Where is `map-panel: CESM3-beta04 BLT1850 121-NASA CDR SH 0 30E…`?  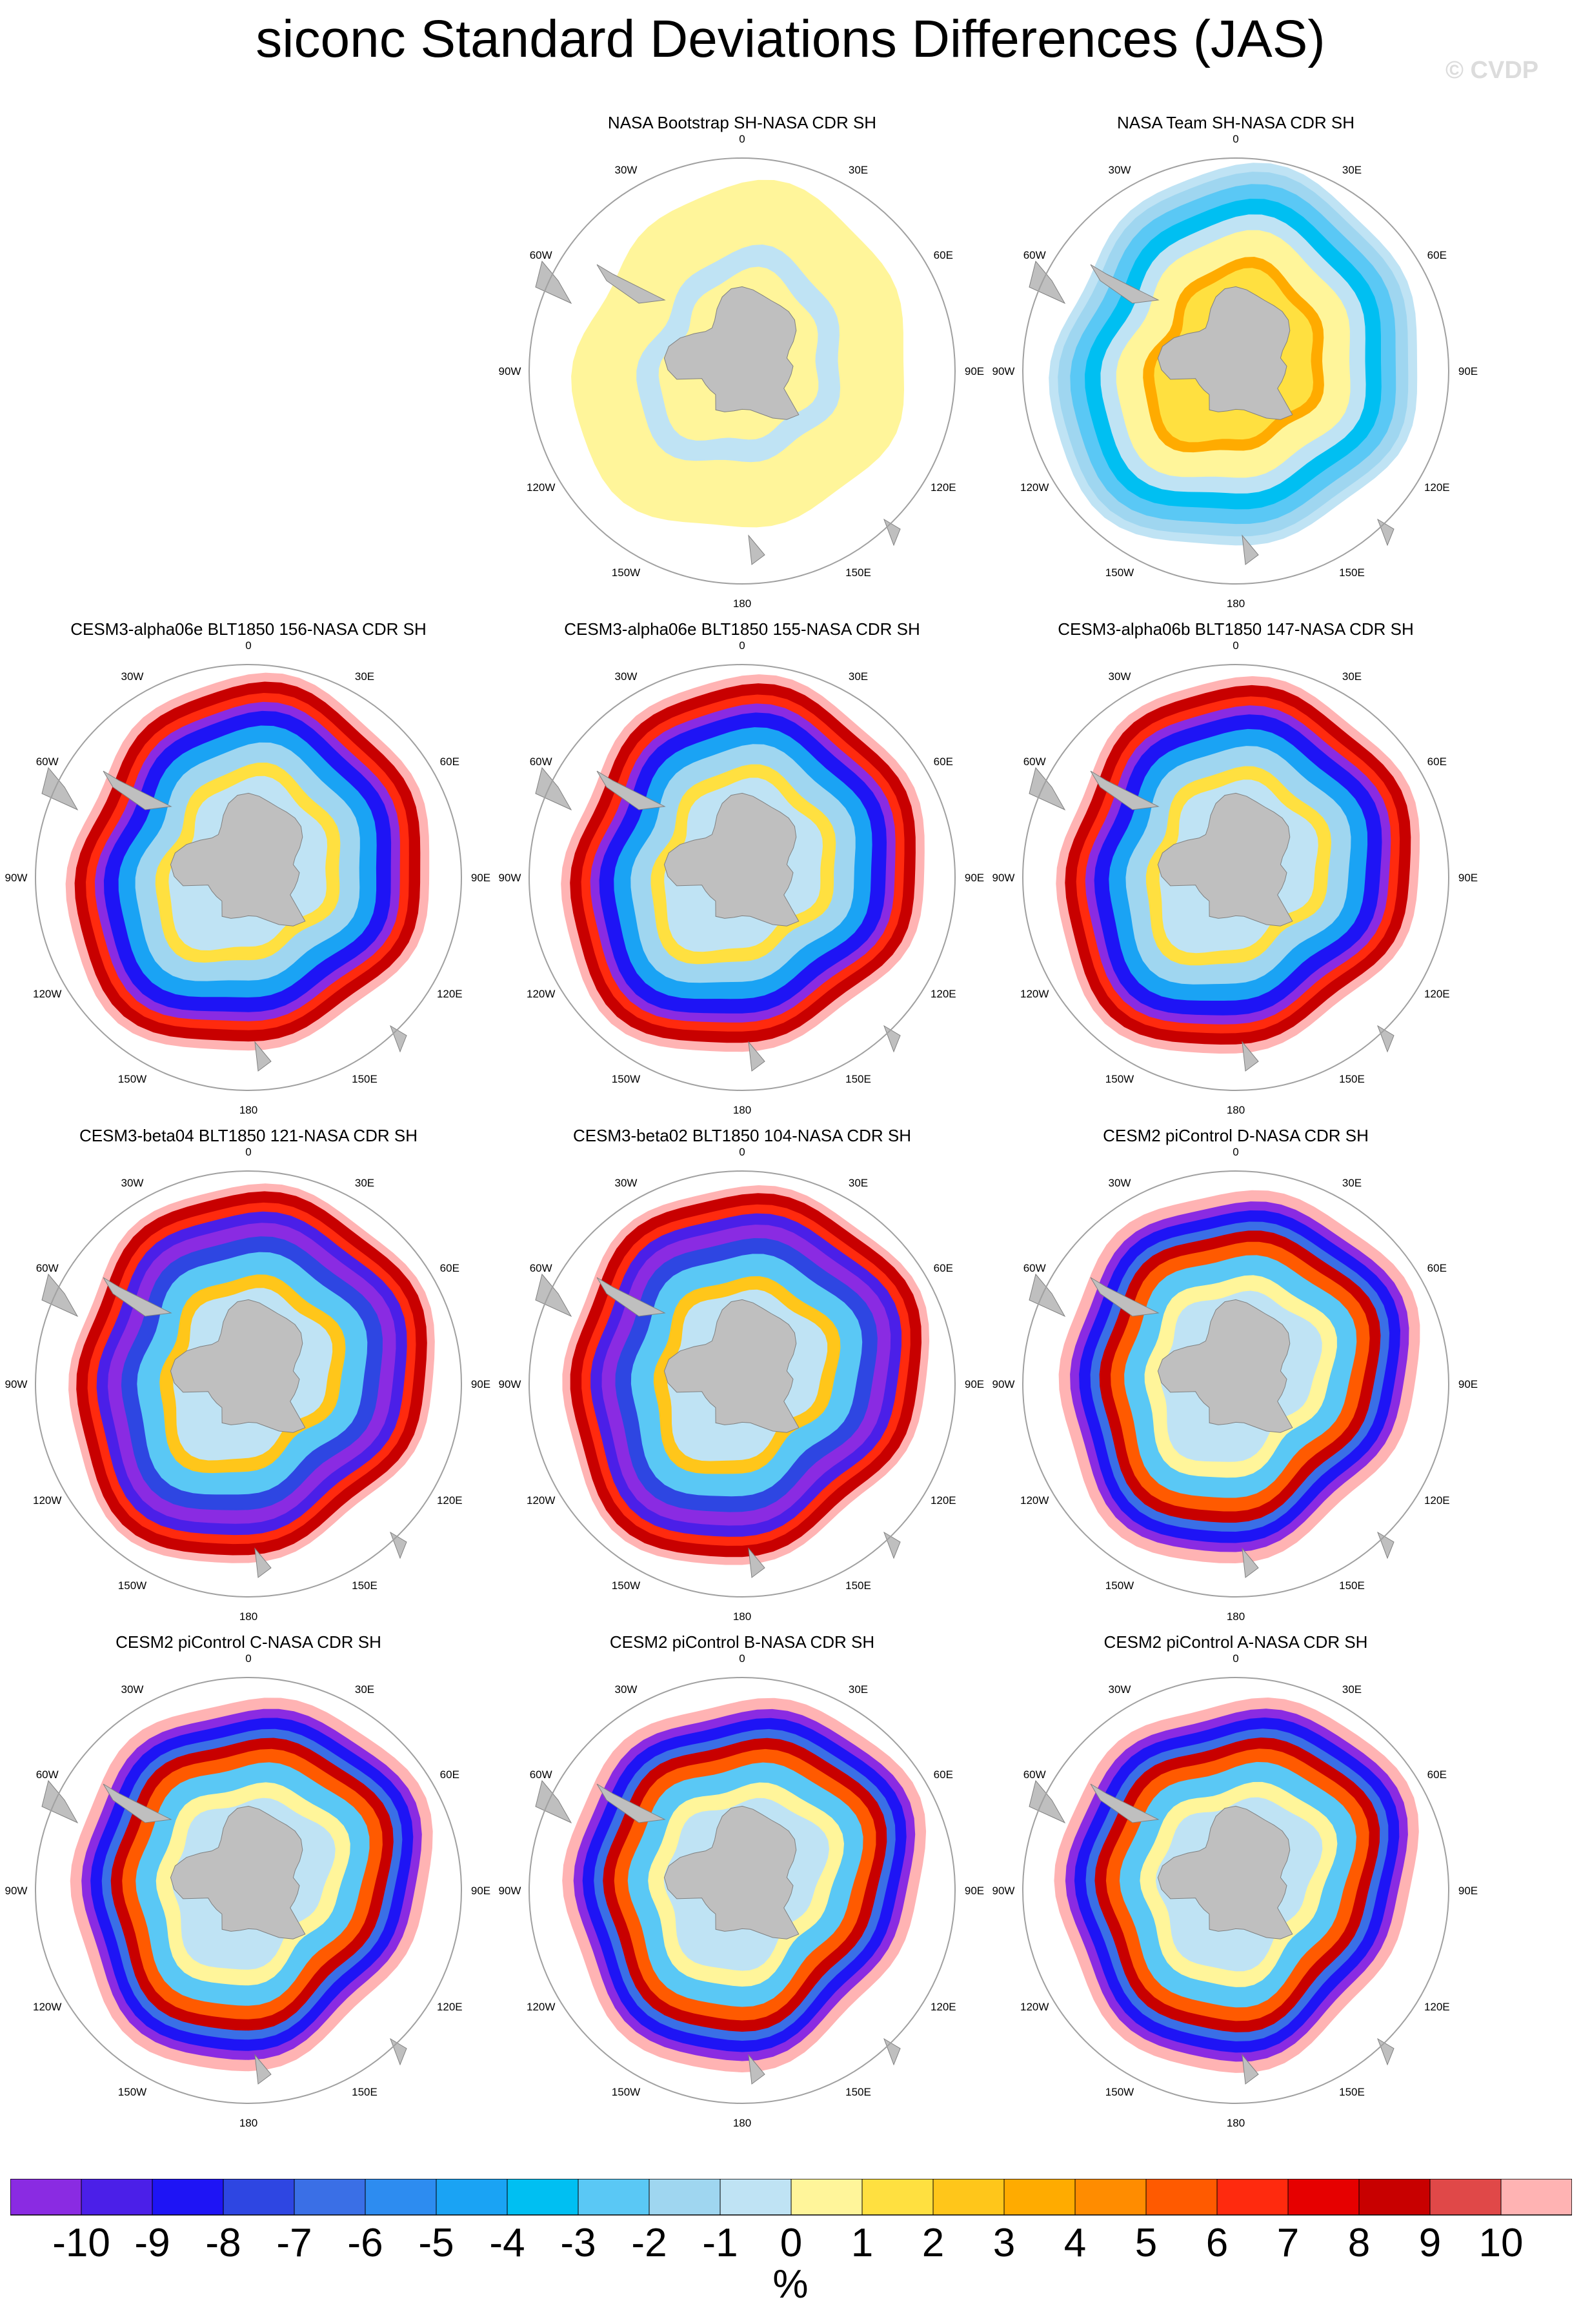
map-panel: CESM3-beta04 BLT1850 121-NASA CDR SH 0 30E… is located at coordinates (248, 1377).